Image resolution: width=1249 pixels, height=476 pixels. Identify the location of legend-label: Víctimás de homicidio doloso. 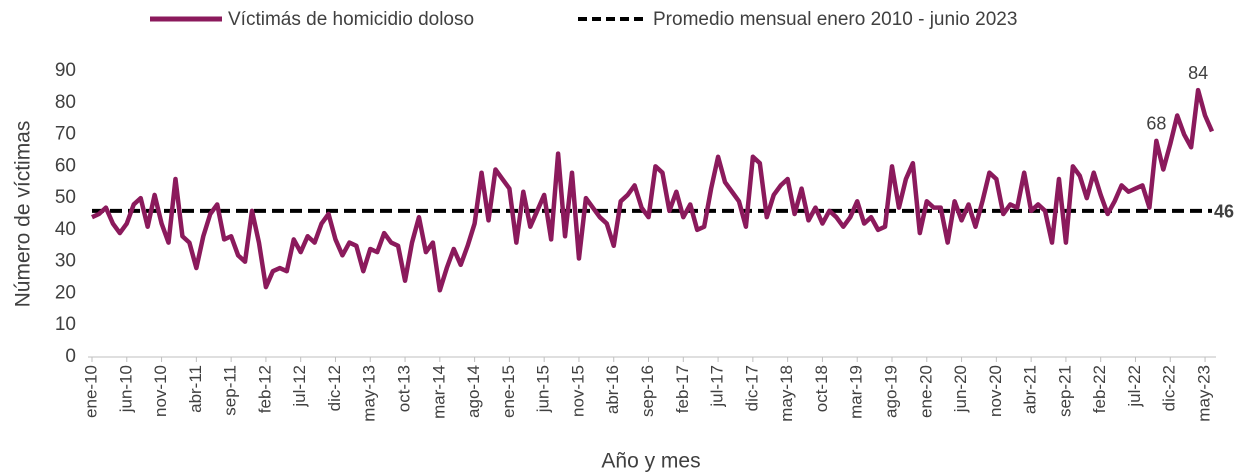
(351, 19).